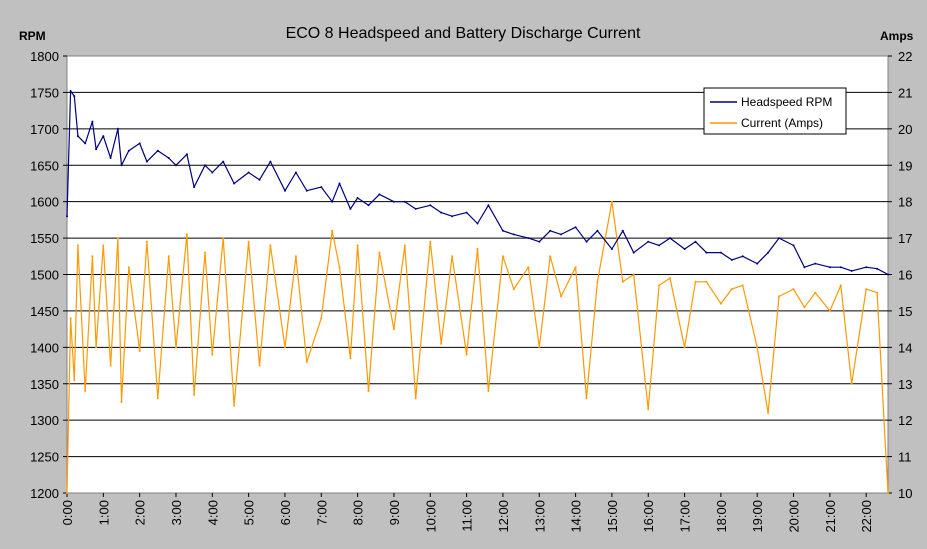 This screenshot has width=927, height=549. I want to click on y-axis-right-ticks: 10 11 12 13 14 15 16 17 18 19 20 21 22, so click(900, 275).